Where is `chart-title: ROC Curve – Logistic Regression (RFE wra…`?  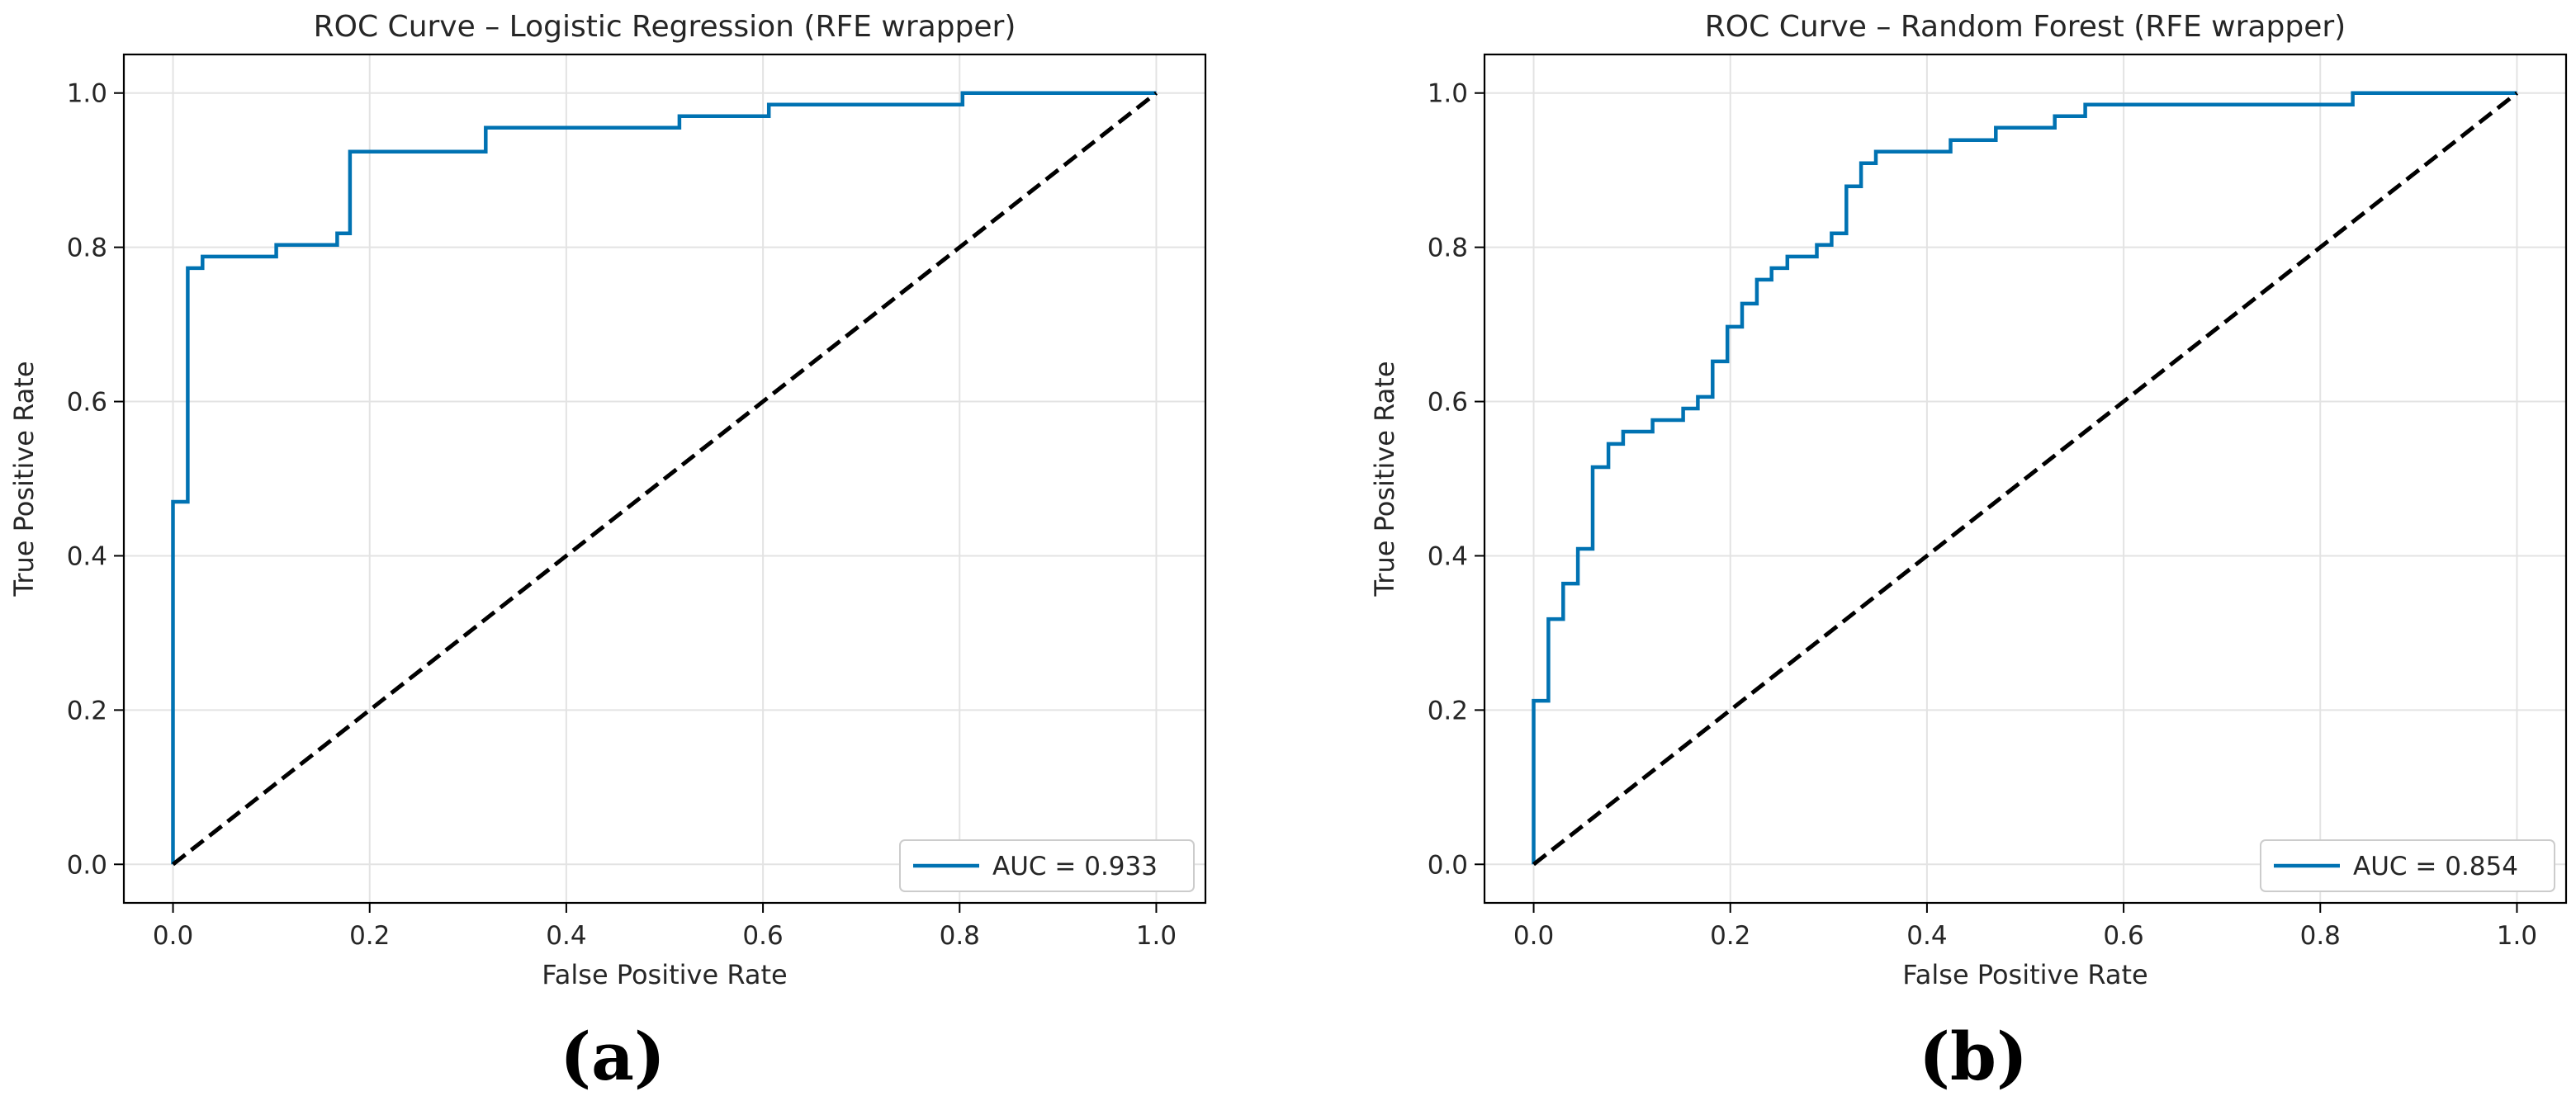
chart-title: ROC Curve – Logistic Regression (RFE wra… is located at coordinates (665, 27).